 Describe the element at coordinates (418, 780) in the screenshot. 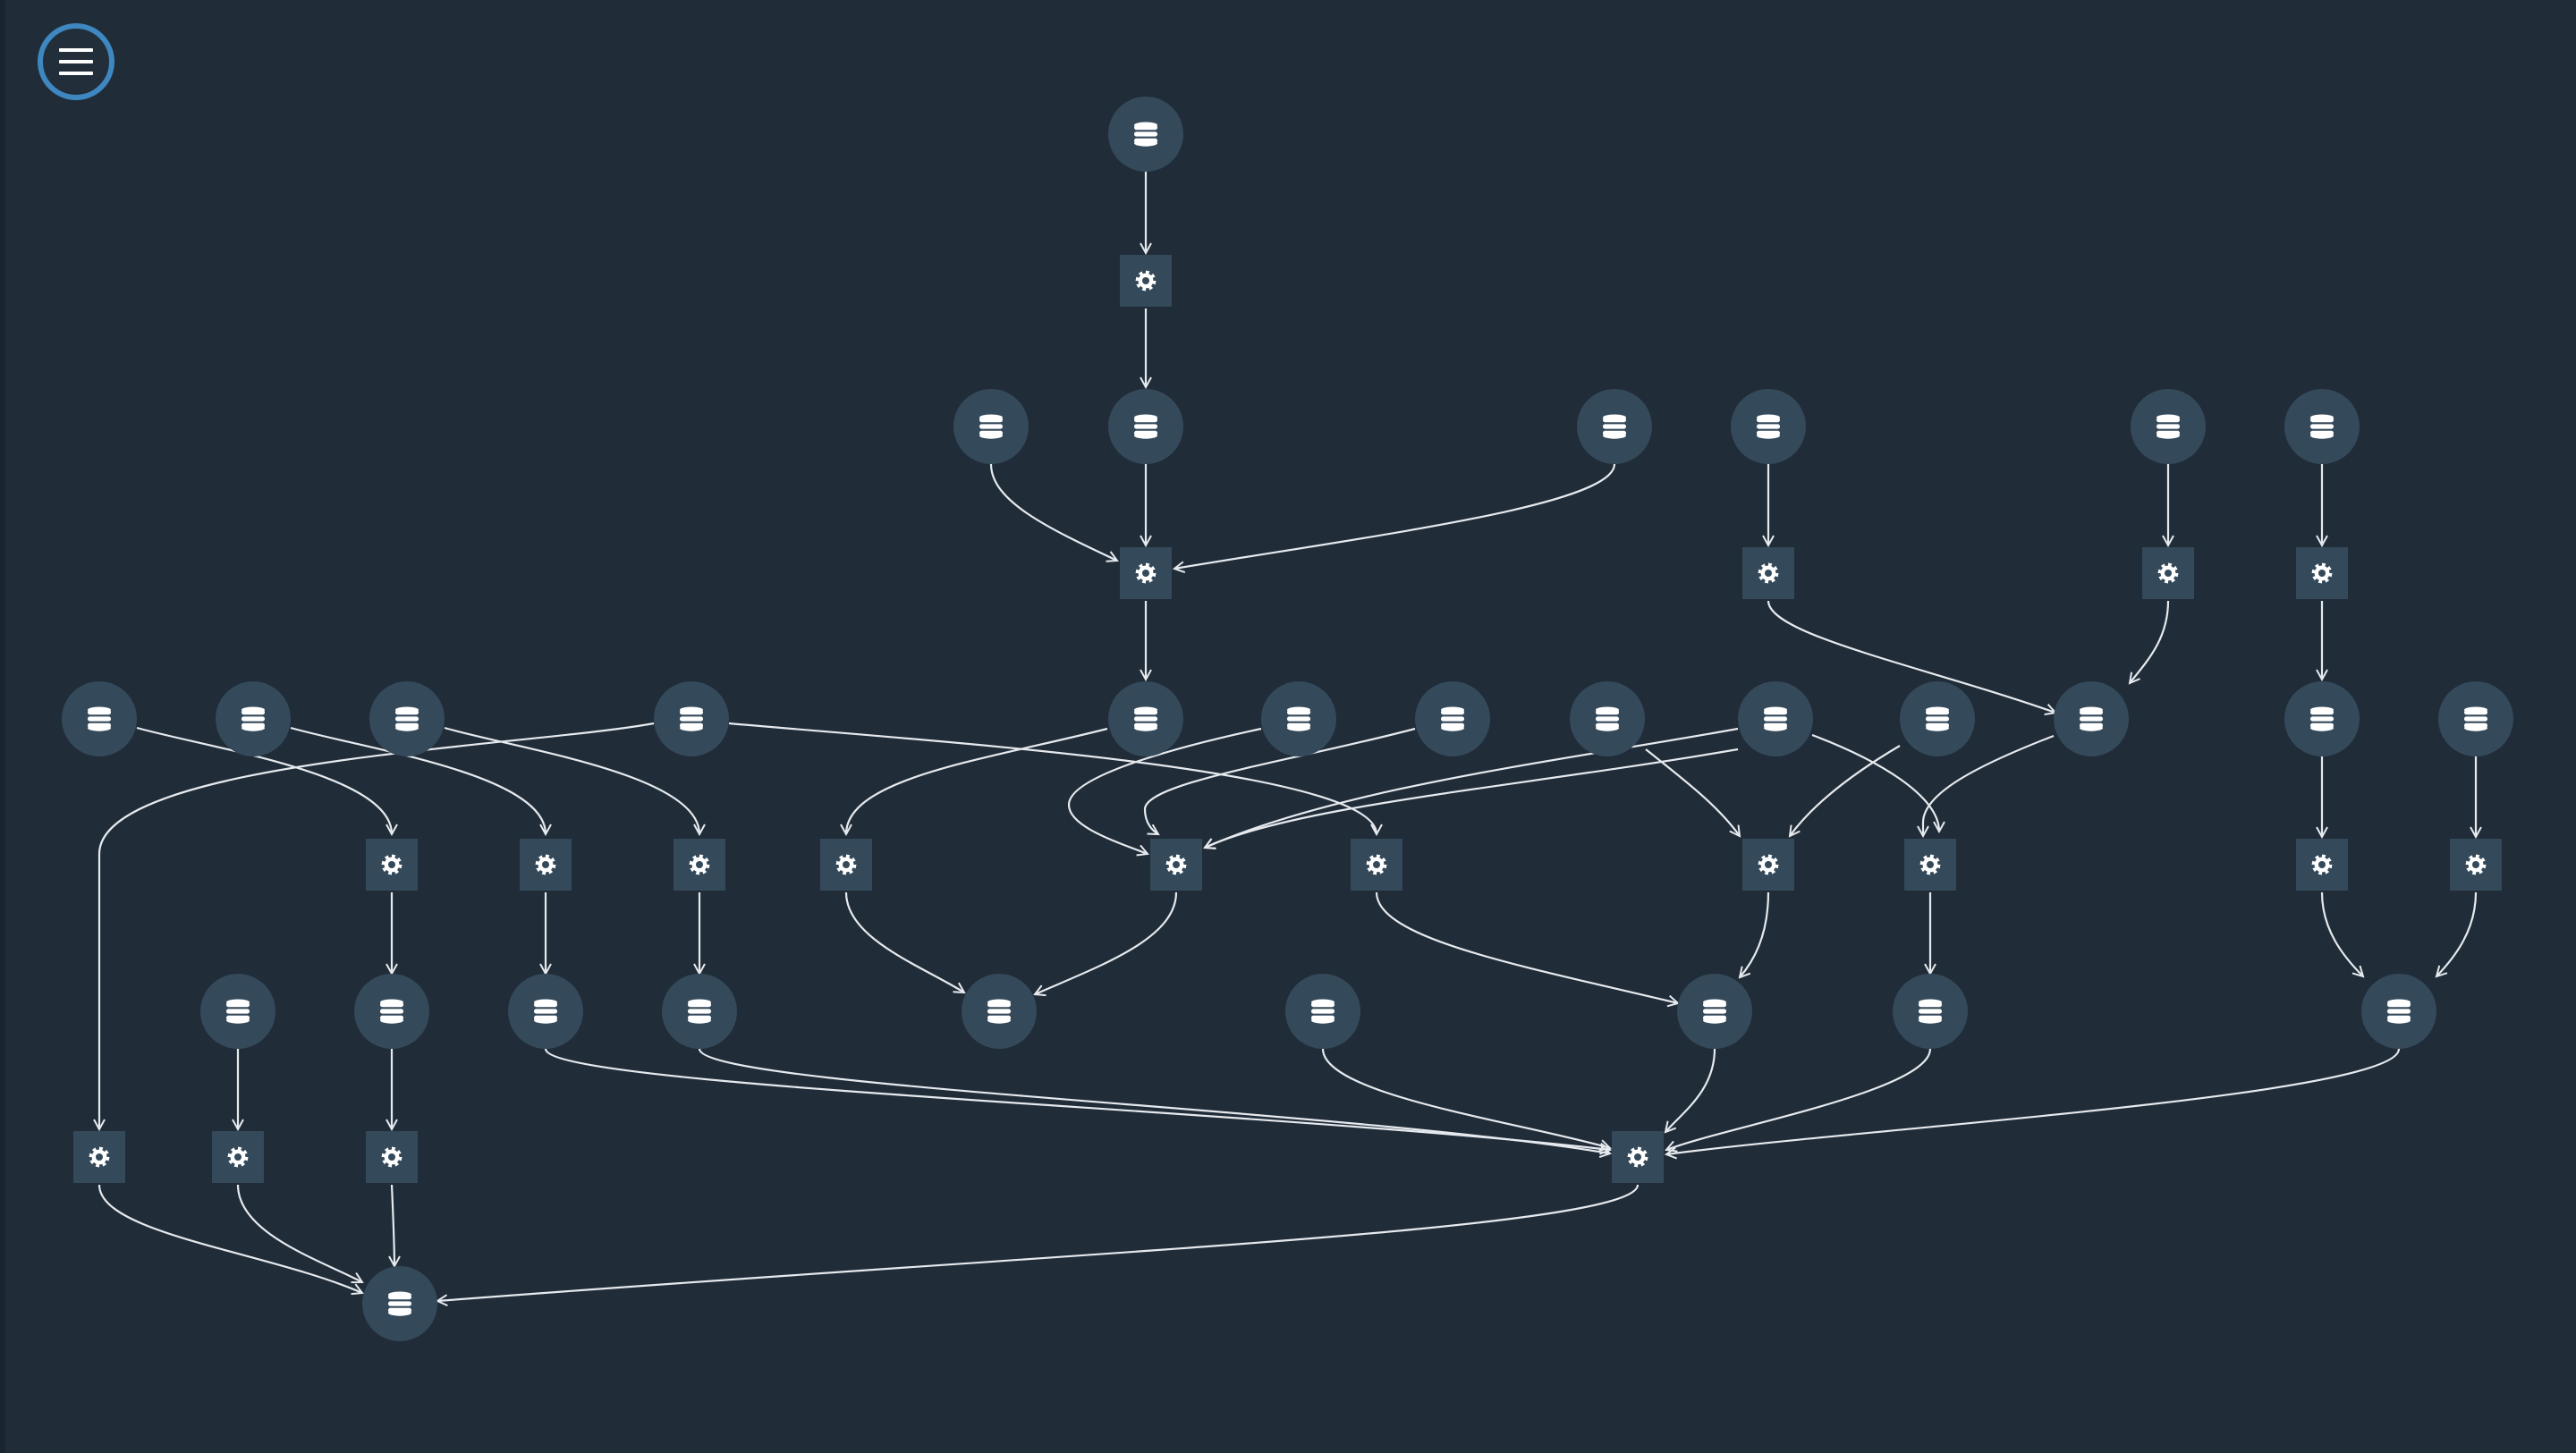

I see `edge-d8-j6` at that location.